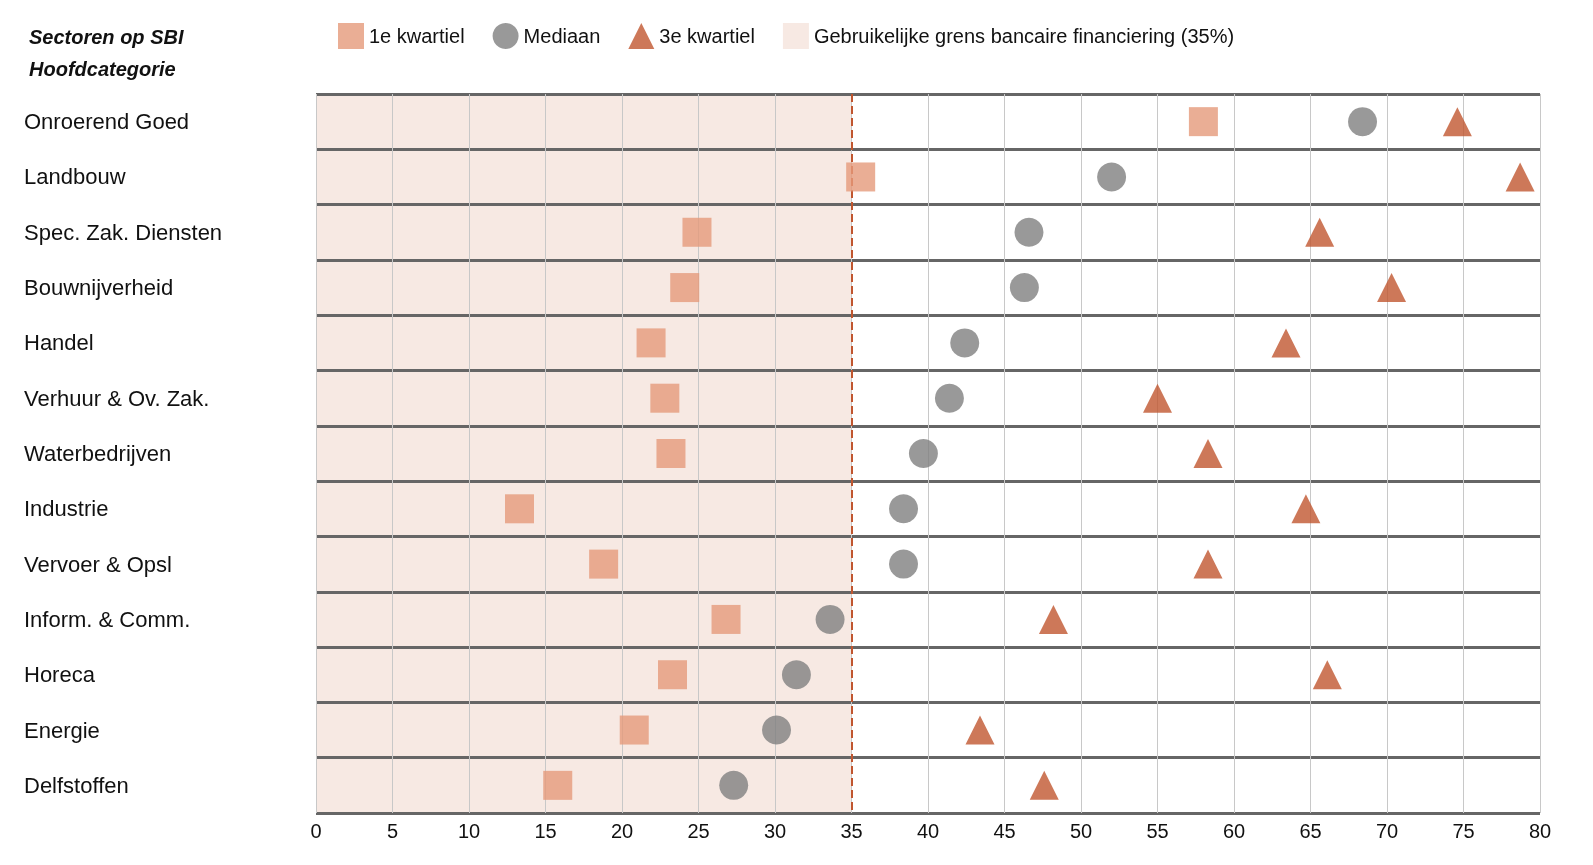  I want to click on x-tick-label: 70, so click(1387, 831).